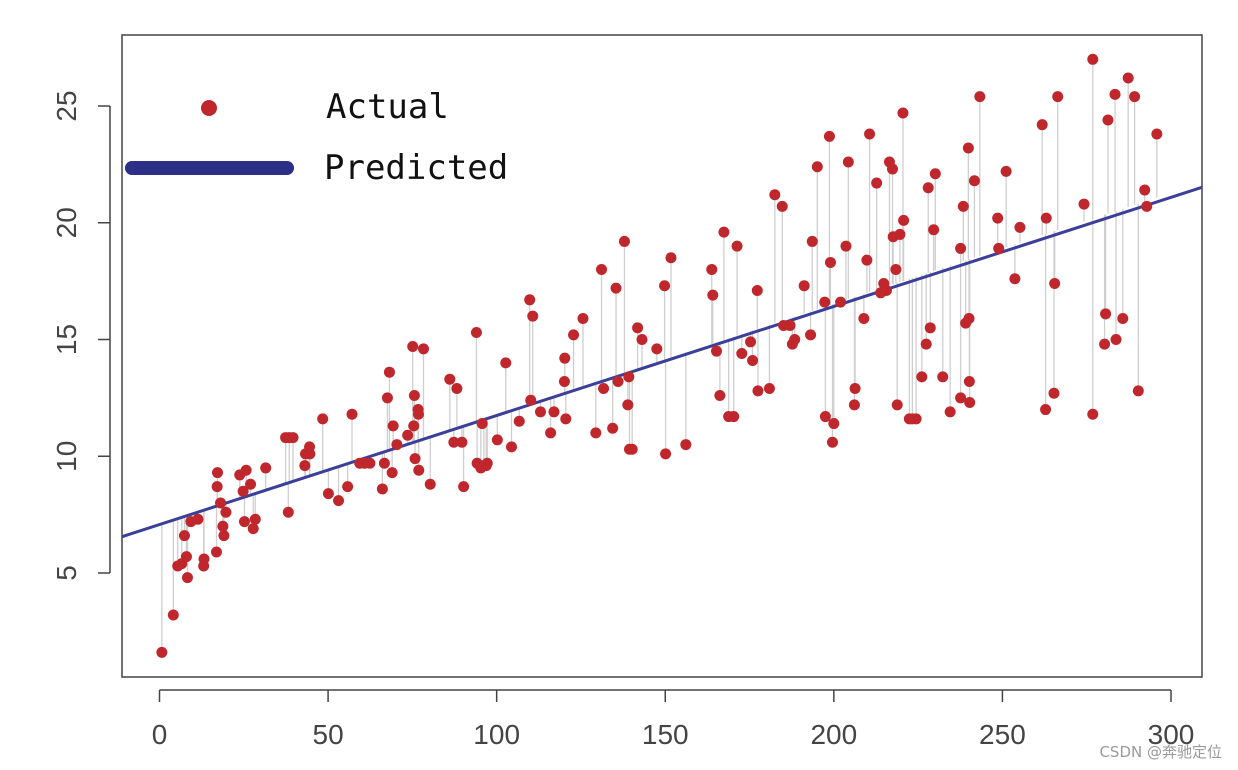  What do you see at coordinates (387, 107) in the screenshot?
I see `legend-actual-label: Actual` at bounding box center [387, 107].